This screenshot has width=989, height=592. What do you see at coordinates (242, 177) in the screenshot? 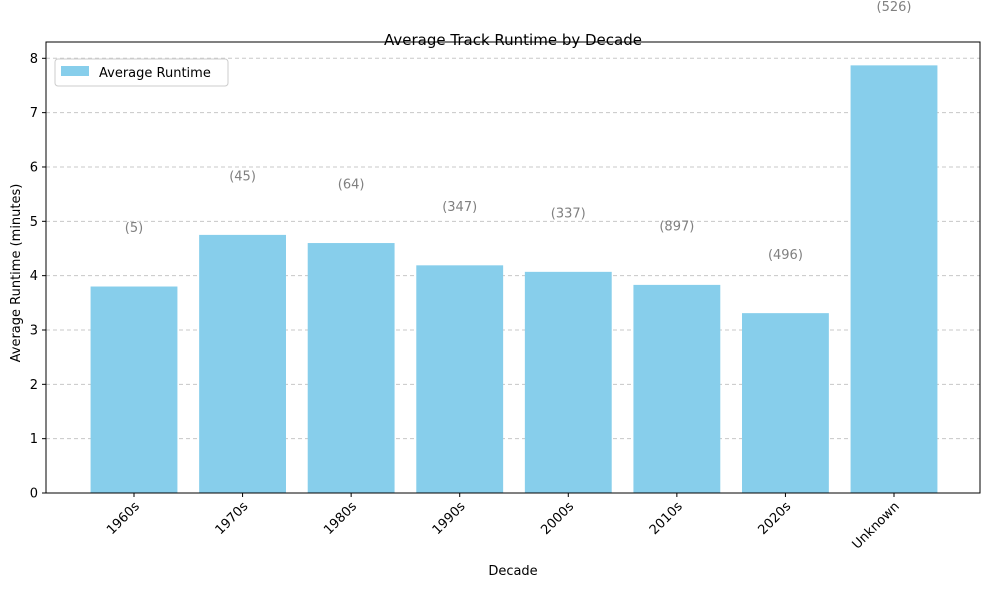
I see `bar-count-annotation: (45)` at bounding box center [242, 177].